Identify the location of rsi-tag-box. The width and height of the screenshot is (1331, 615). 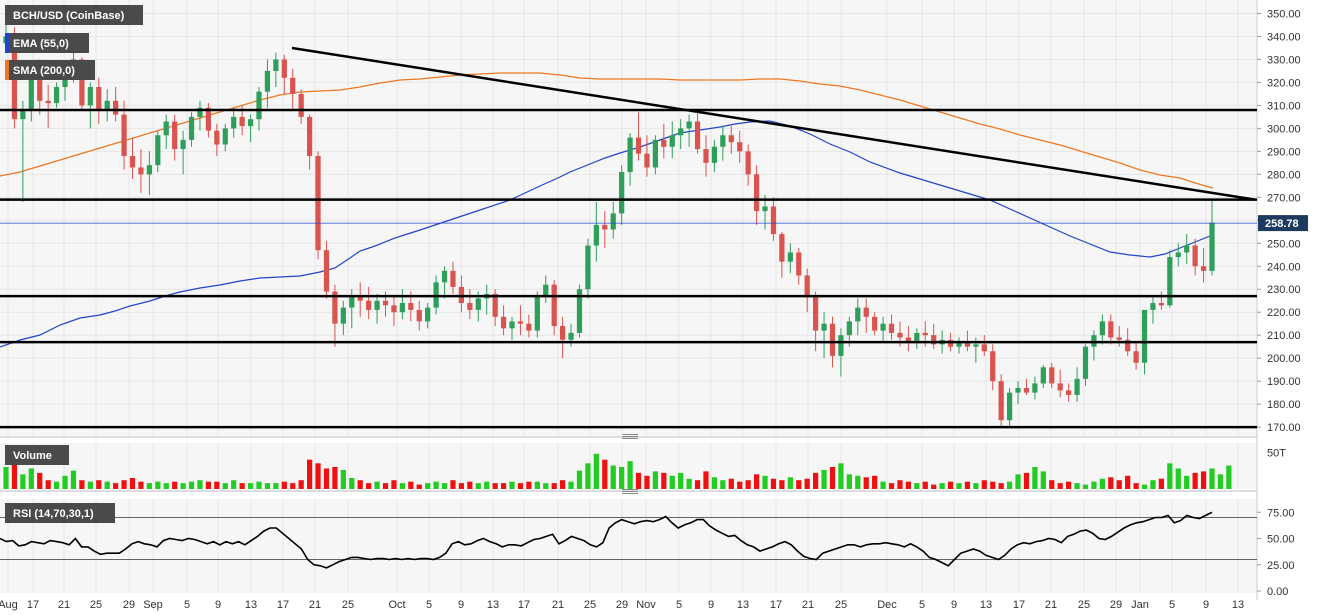
(60, 513).